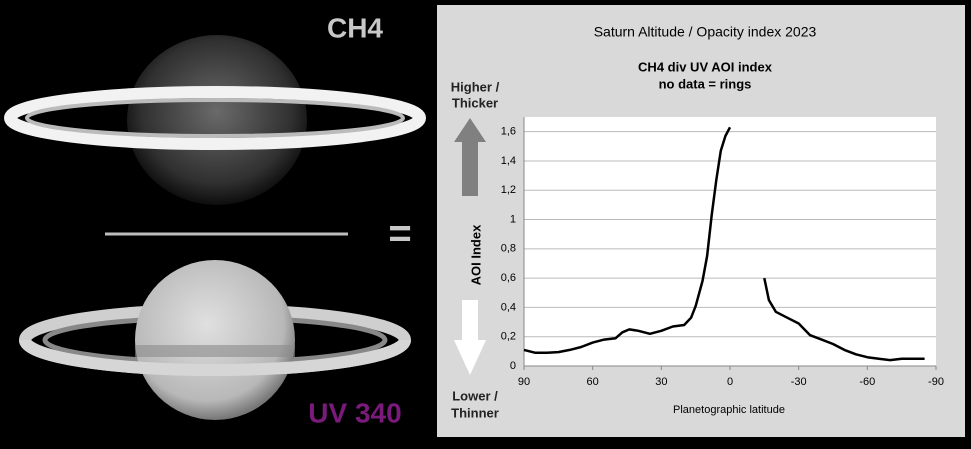  What do you see at coordinates (730, 382) in the screenshot?
I see `x-tick-label: 0` at bounding box center [730, 382].